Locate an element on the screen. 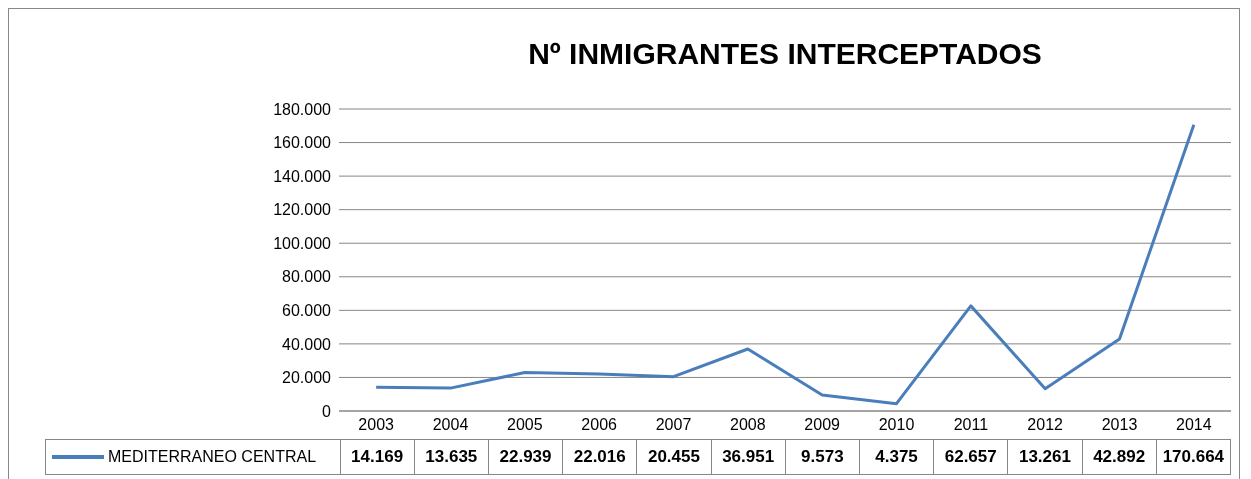  y-tick-label: 20.000 is located at coordinates (307, 378).